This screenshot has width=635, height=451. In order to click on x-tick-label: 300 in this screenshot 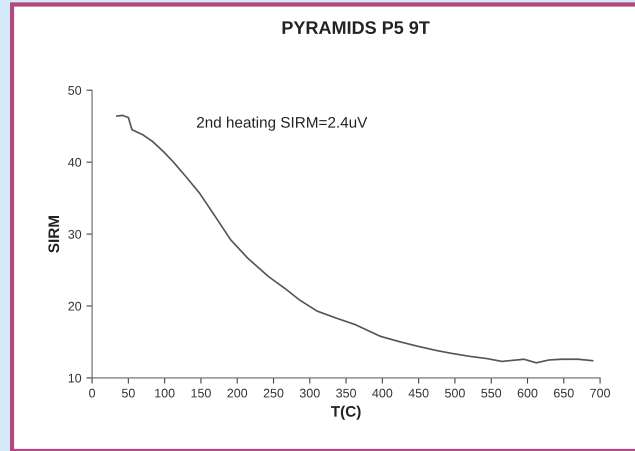, I will do `click(310, 393)`.